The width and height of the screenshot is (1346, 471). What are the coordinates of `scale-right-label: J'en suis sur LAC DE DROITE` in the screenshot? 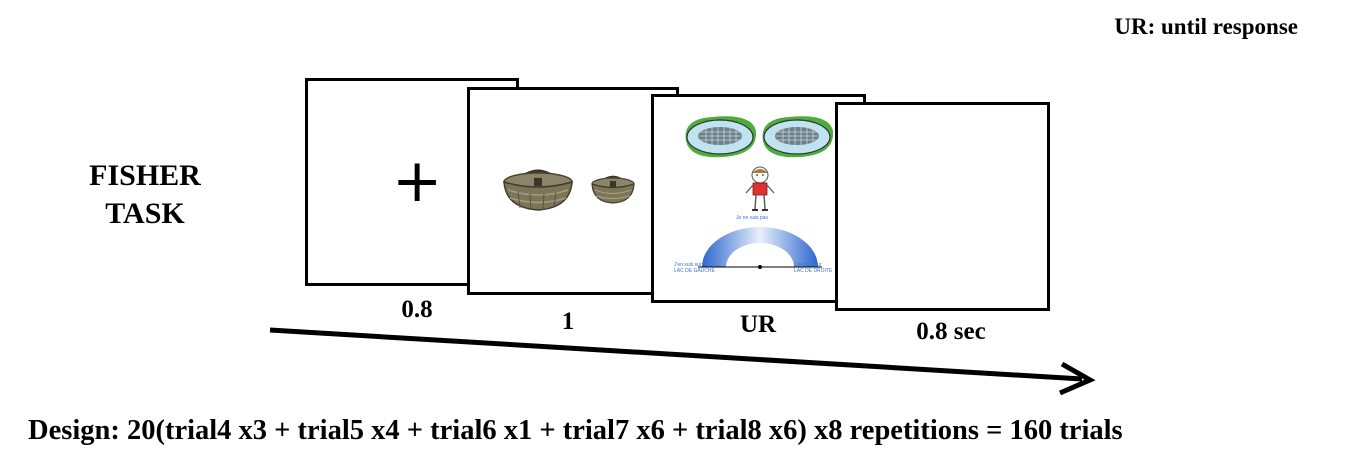 It's located at (813, 268).